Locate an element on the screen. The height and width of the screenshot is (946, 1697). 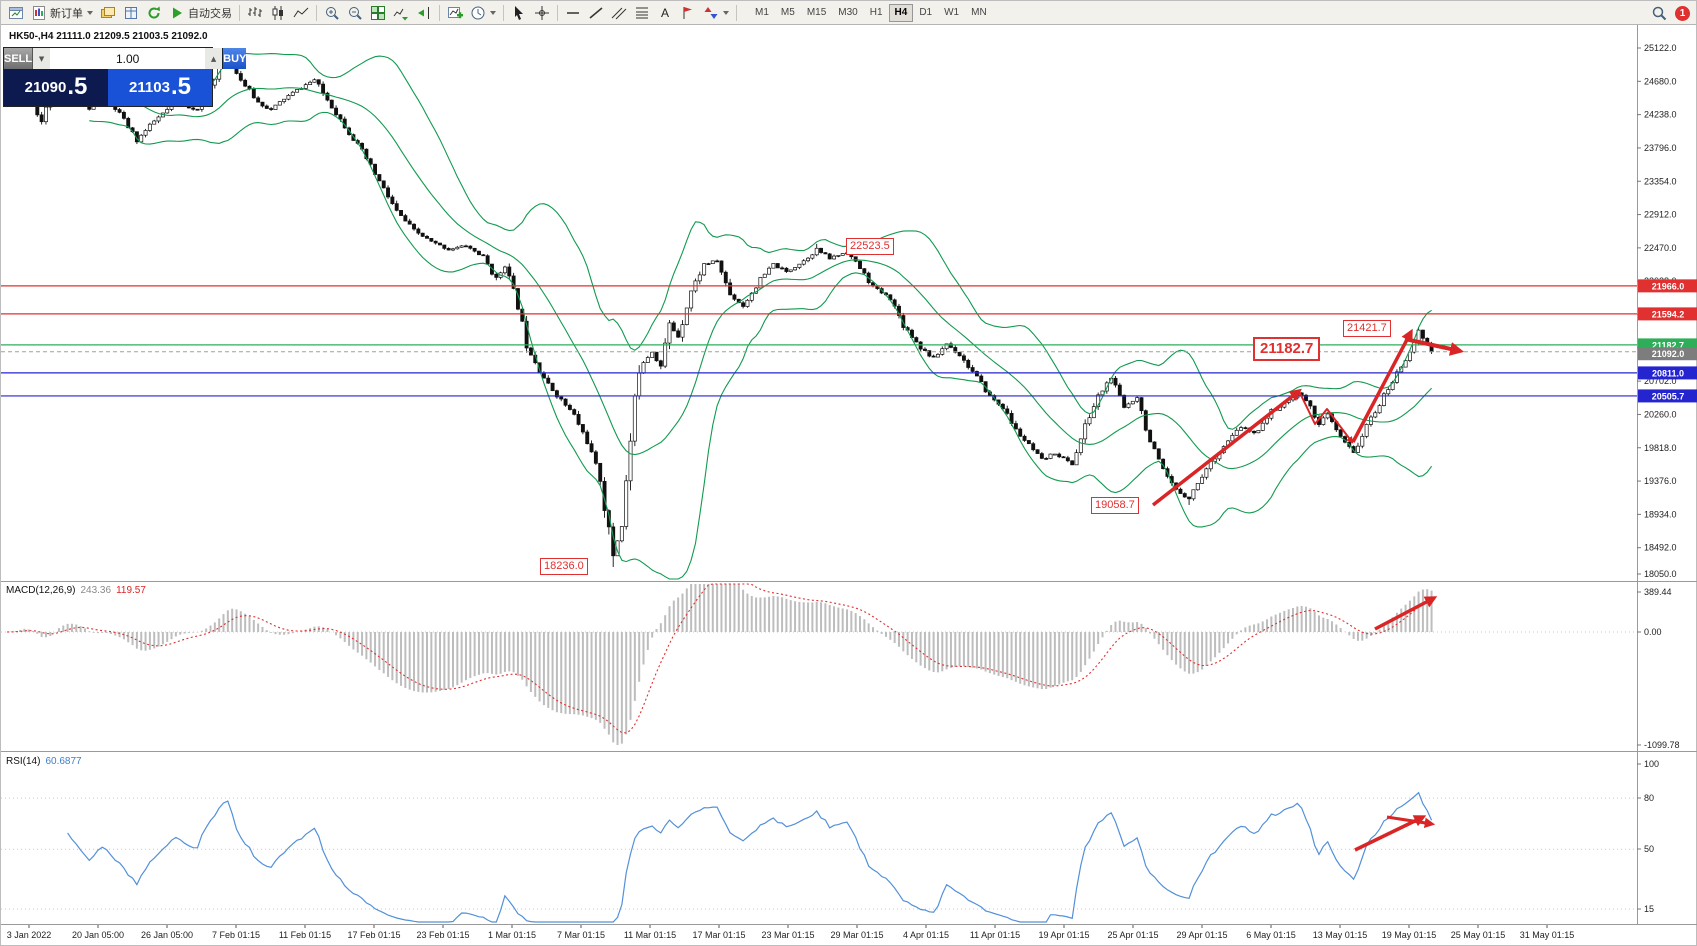
toolbar: 新订单 自动交易 A M1 M5 M15 M30 H is located at coordinates (848, 13).